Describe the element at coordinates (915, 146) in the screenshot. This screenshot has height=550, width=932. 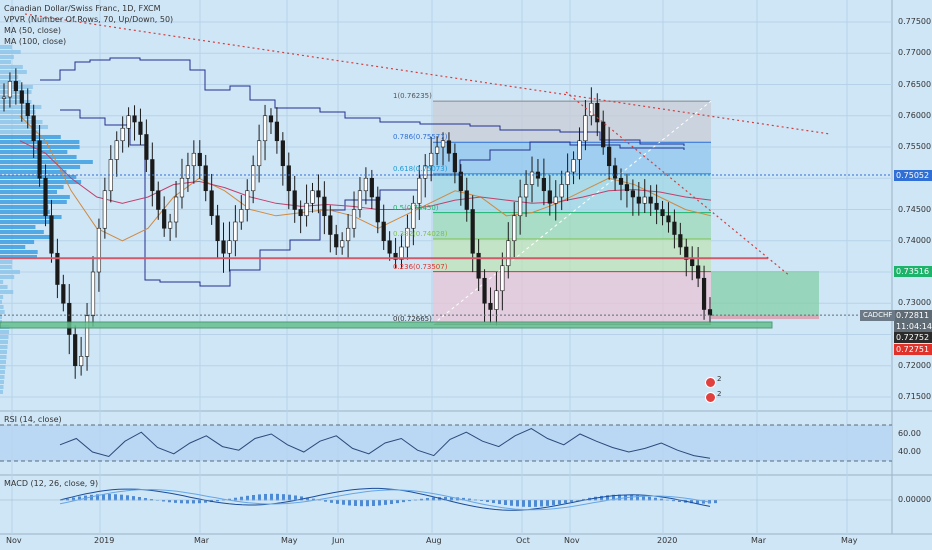
I see `price-tick-label: 0.75500` at that location.